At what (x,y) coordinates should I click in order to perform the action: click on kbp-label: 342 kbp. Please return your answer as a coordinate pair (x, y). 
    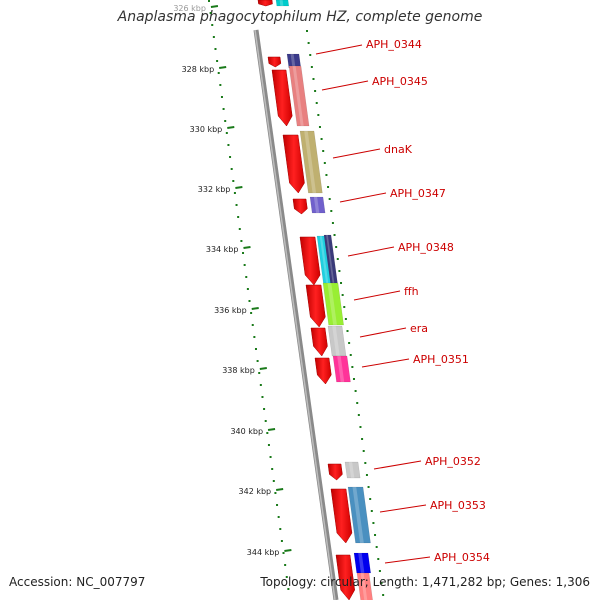
    Looking at the image, I should click on (255, 491).